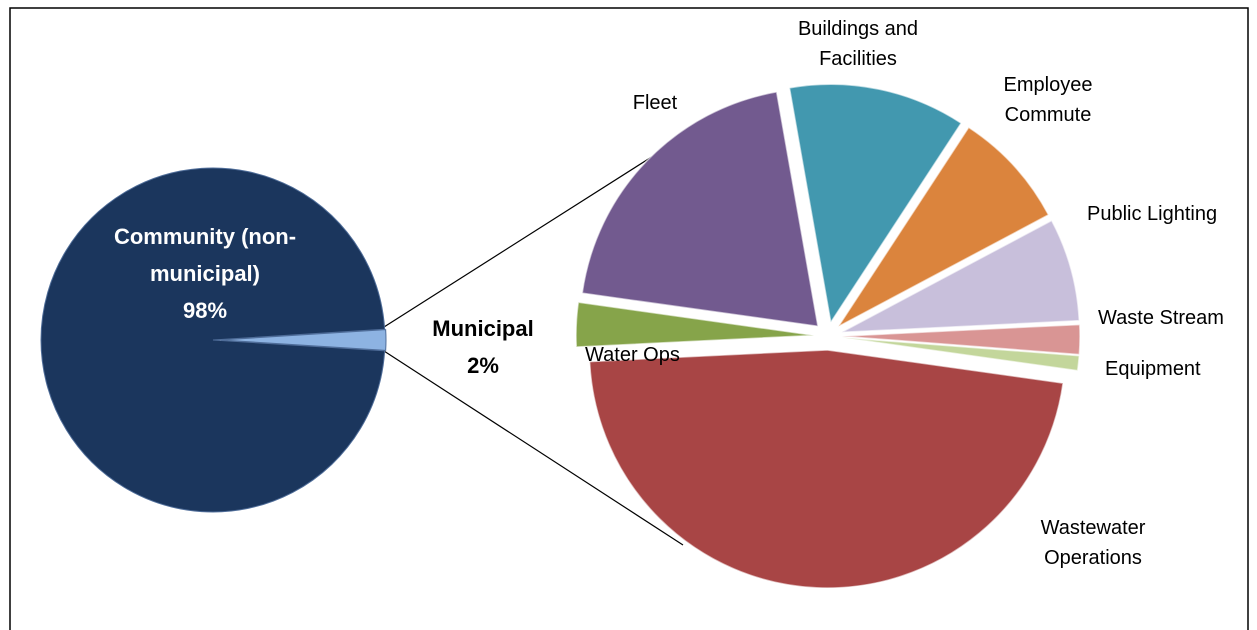 Image resolution: width=1257 pixels, height=630 pixels. Describe the element at coordinates (1153, 369) in the screenshot. I see `slice-label: Equipment` at that location.